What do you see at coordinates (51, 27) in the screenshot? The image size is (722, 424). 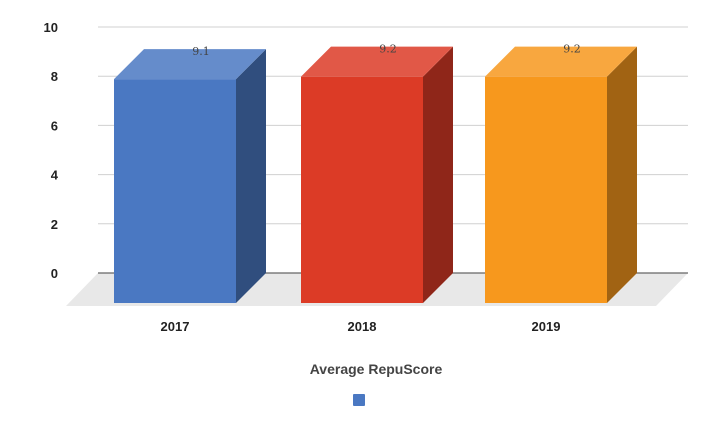 I see `y-tick-label: 10` at bounding box center [51, 27].